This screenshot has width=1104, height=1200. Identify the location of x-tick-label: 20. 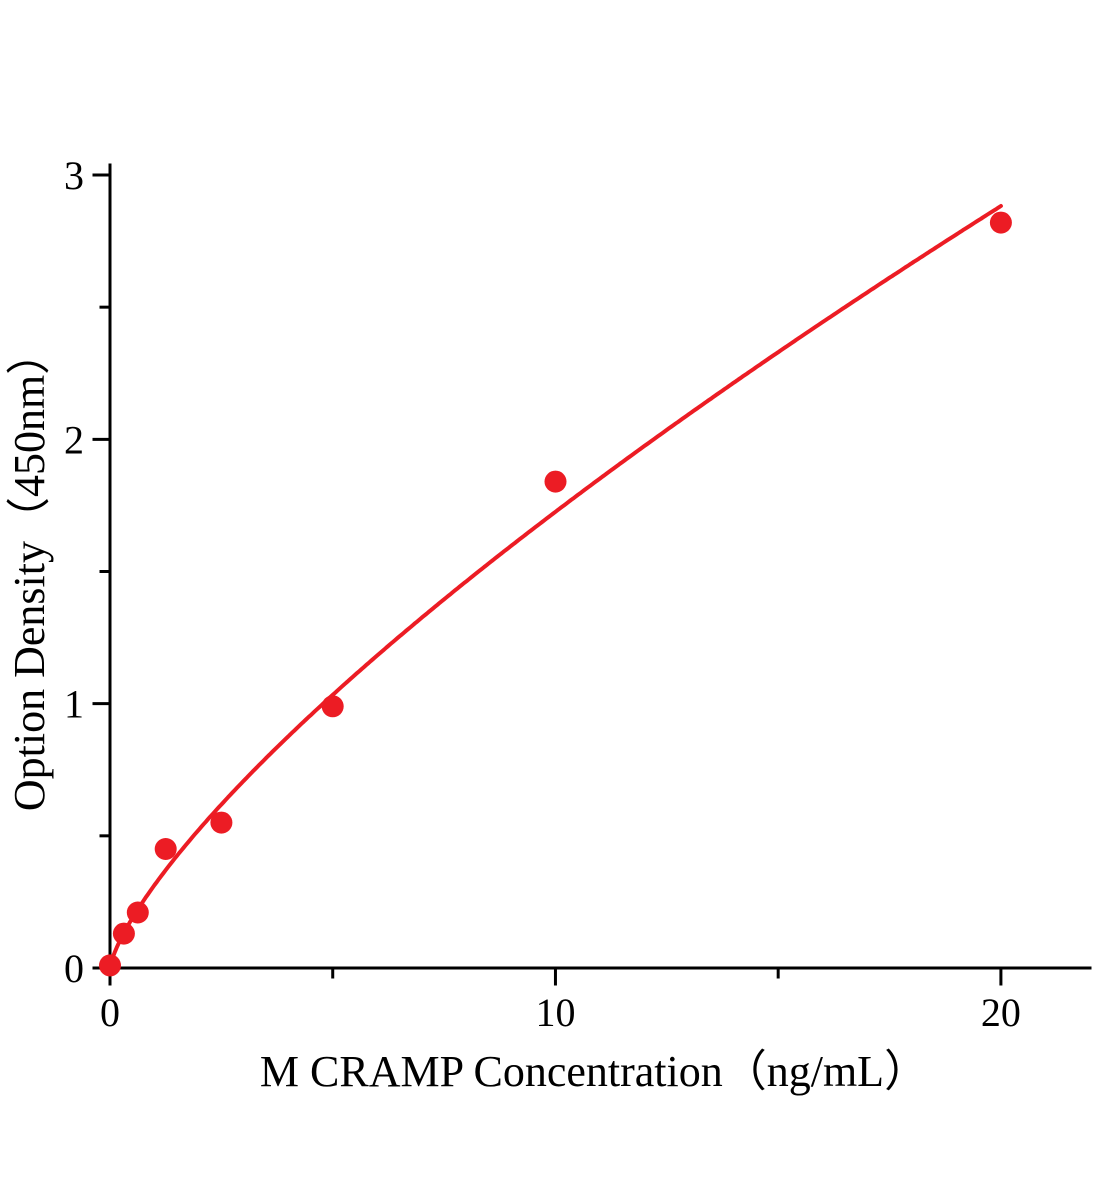
(1001, 1012).